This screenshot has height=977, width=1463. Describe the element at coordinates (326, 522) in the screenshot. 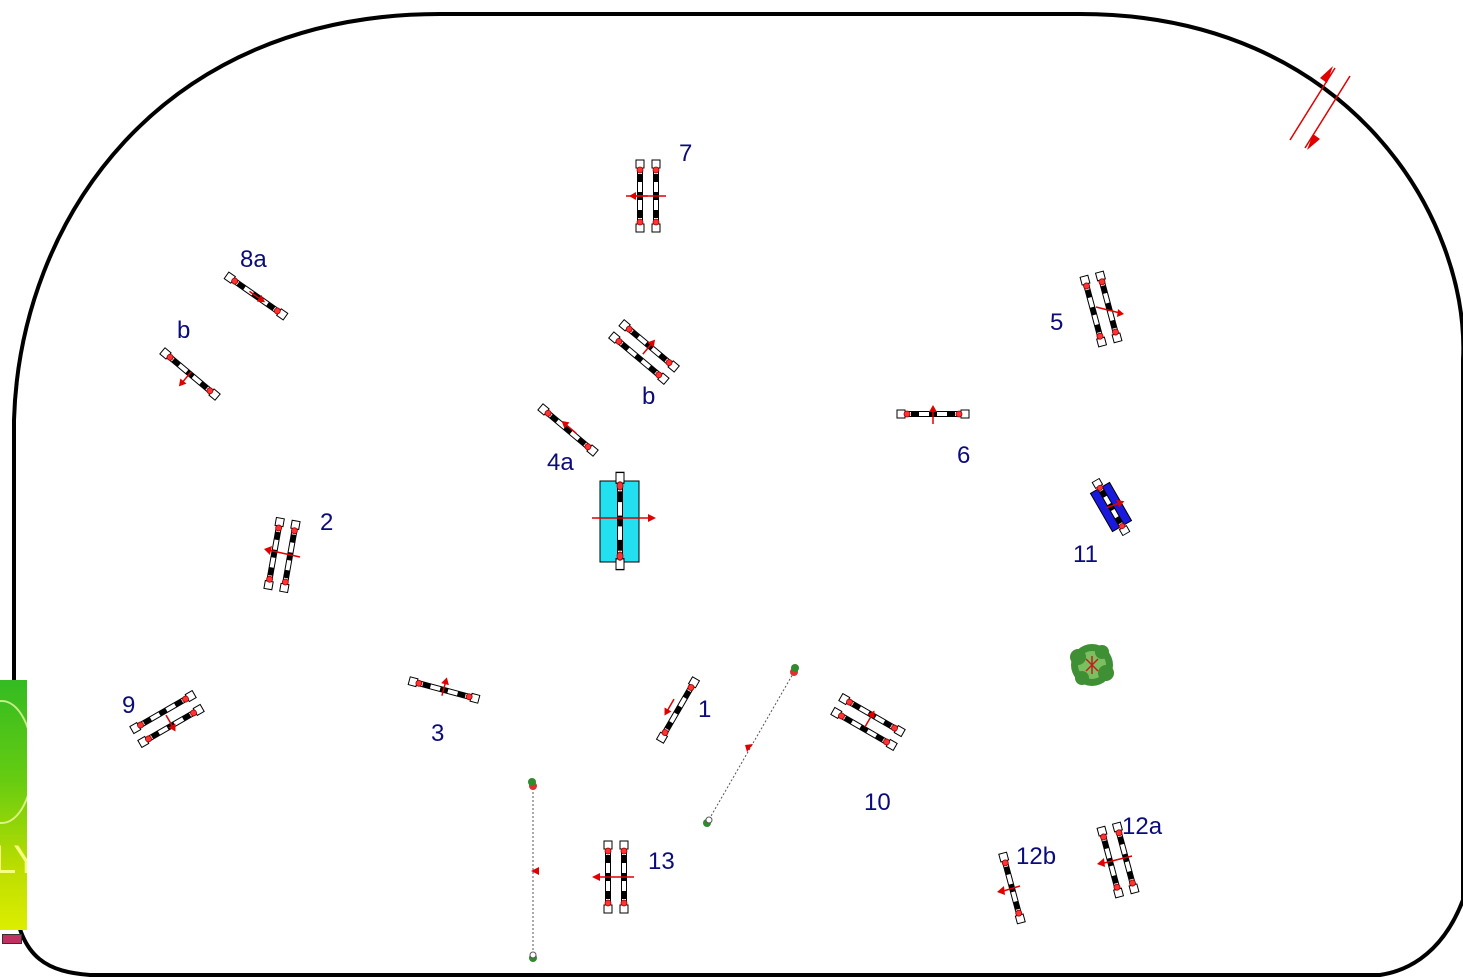

I see `label-2: 2` at that location.